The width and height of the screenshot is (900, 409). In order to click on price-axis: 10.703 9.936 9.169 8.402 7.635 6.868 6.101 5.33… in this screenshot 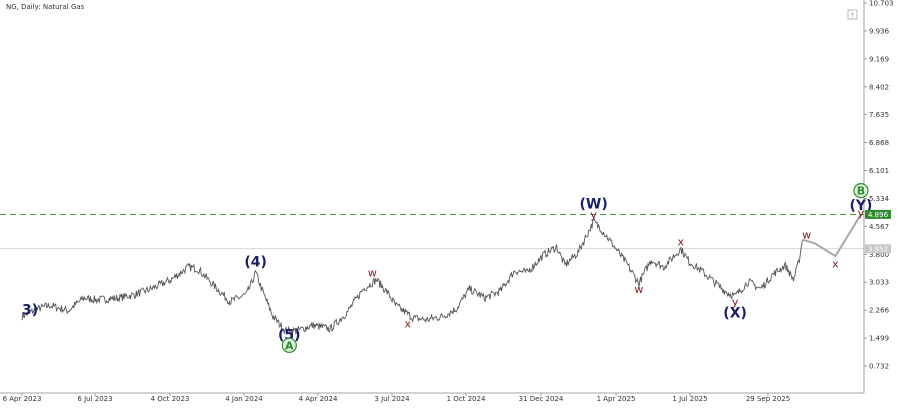, I will do `click(879, 185)`.